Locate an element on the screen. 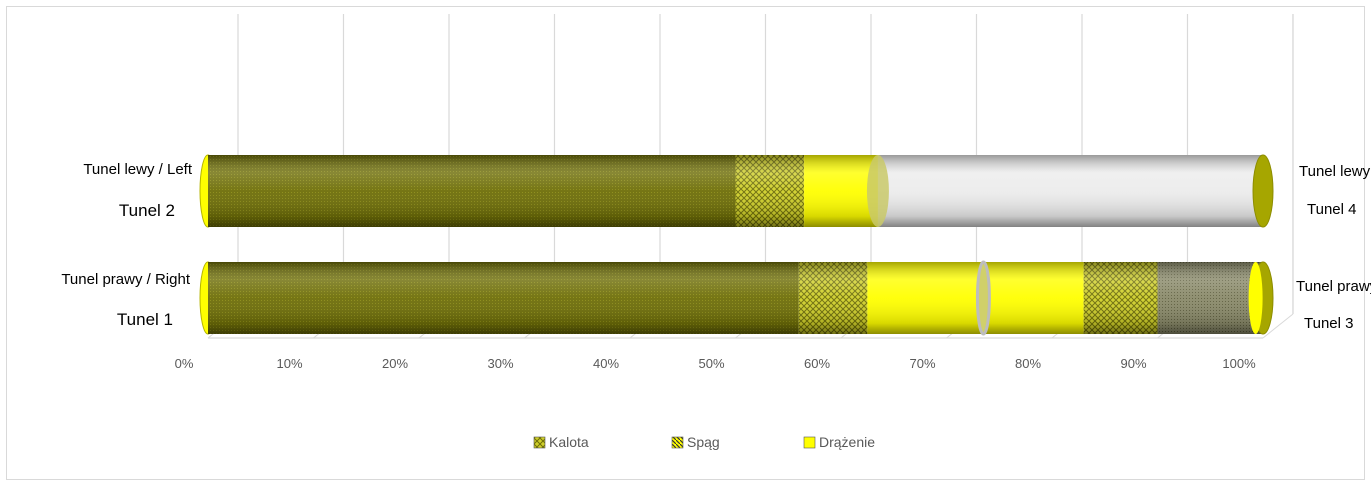 This screenshot has height=486, width=1371. floor-line is located at coordinates (1278, 326).